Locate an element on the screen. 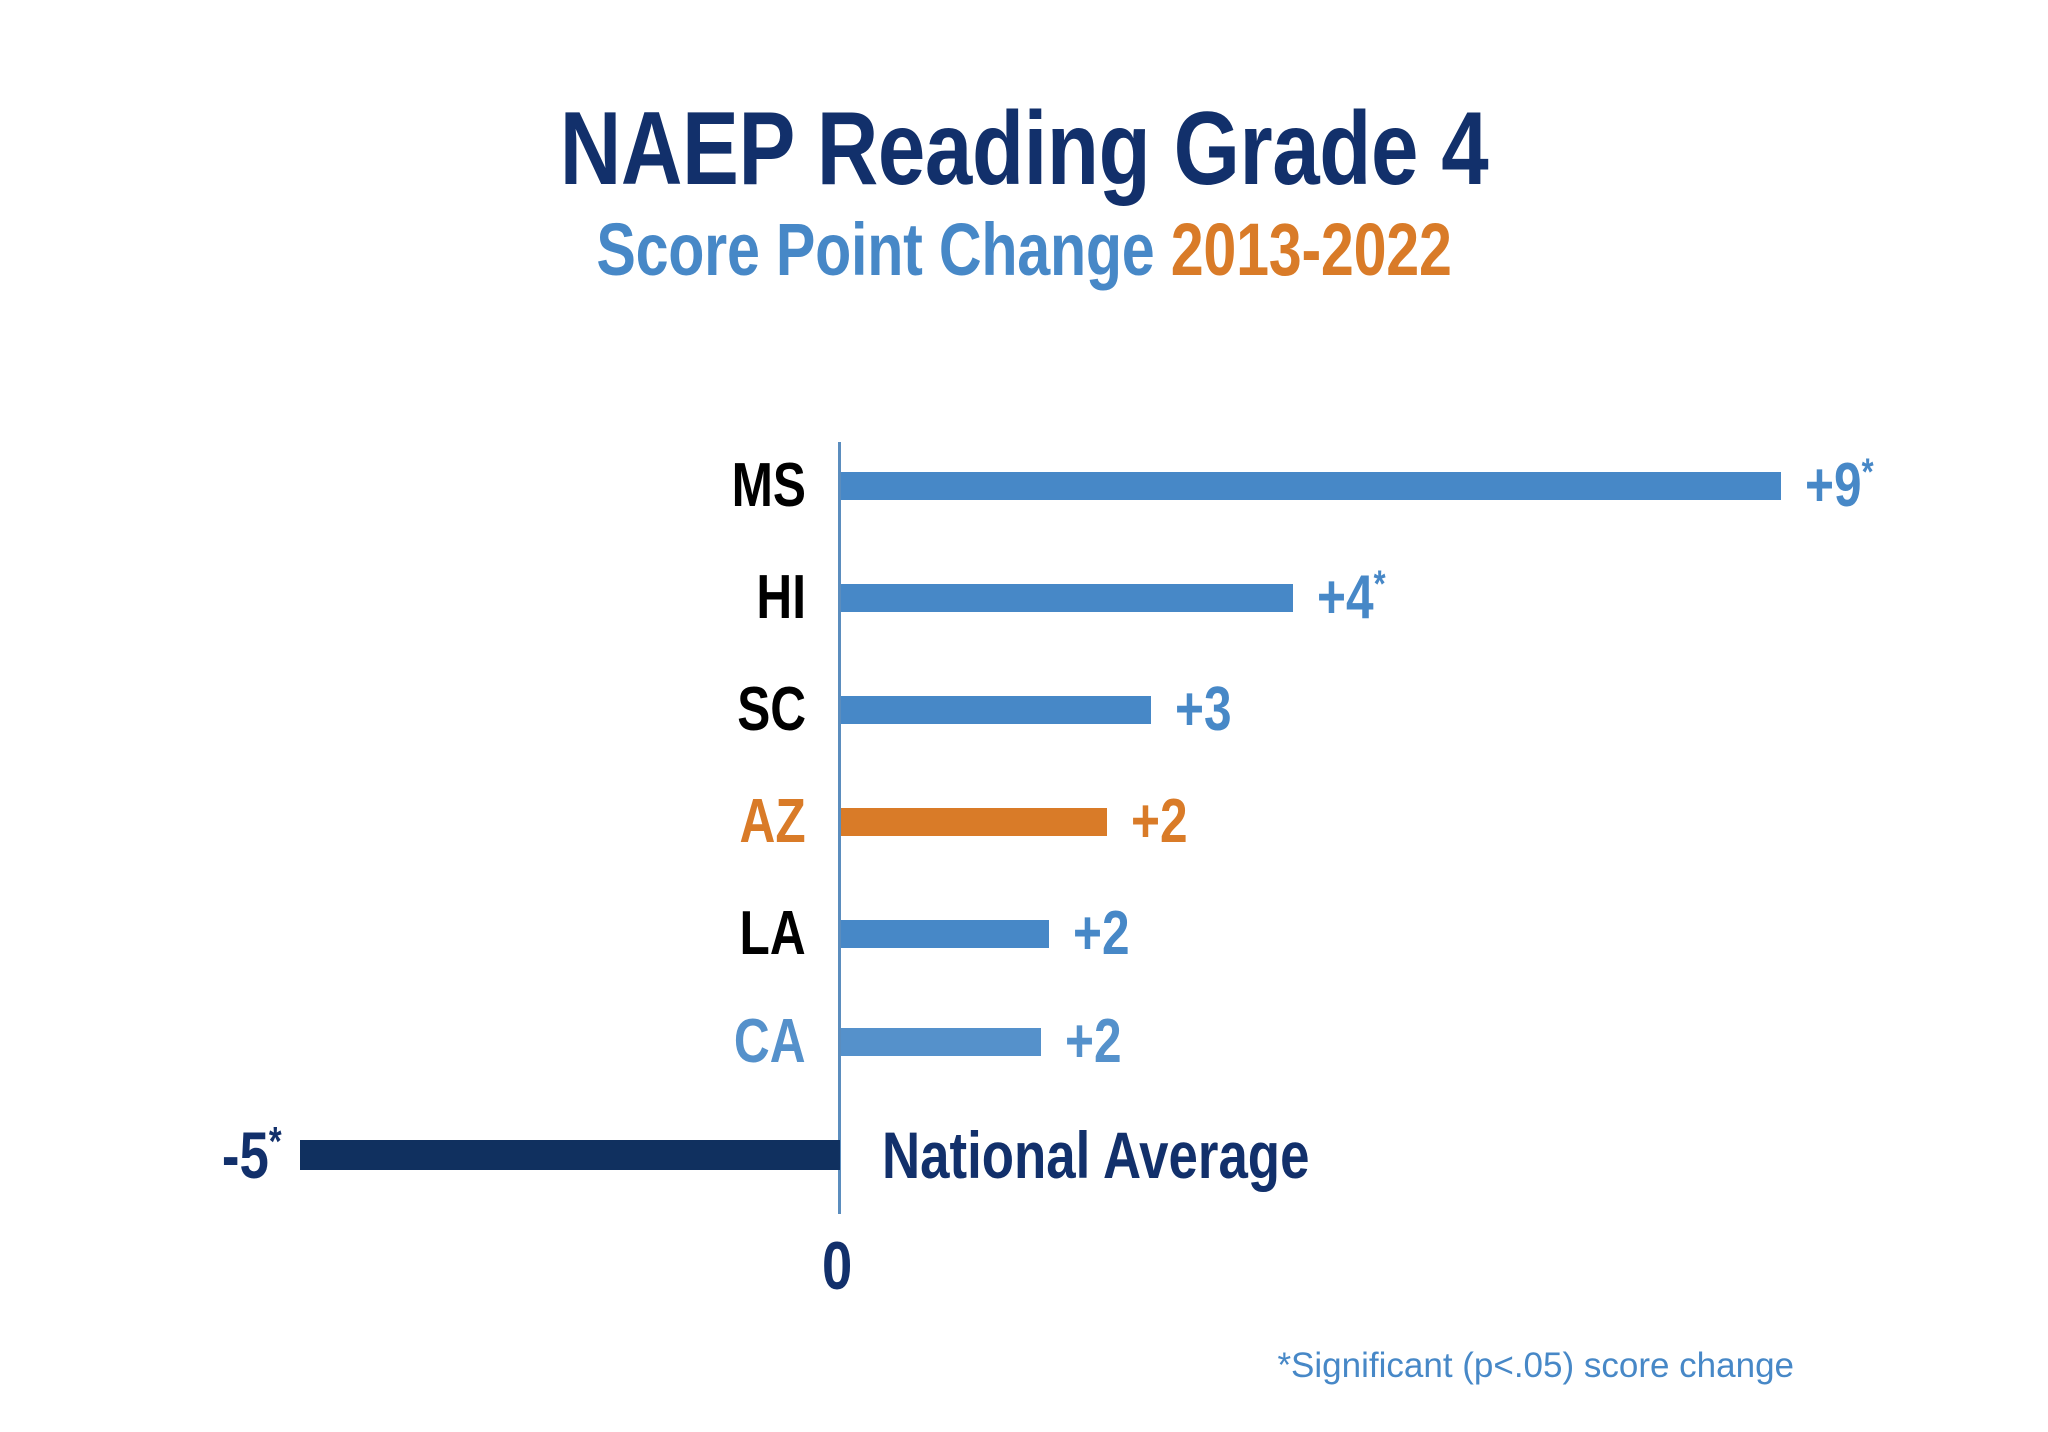 This screenshot has width=2048, height=1432. bar-value-label: +4* is located at coordinates (1351, 597).